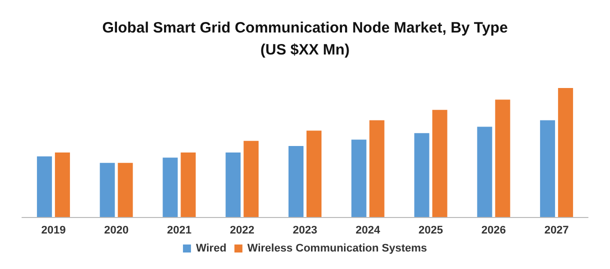  Describe the element at coordinates (116, 230) in the screenshot. I see `x-tick-label: 2020` at that location.